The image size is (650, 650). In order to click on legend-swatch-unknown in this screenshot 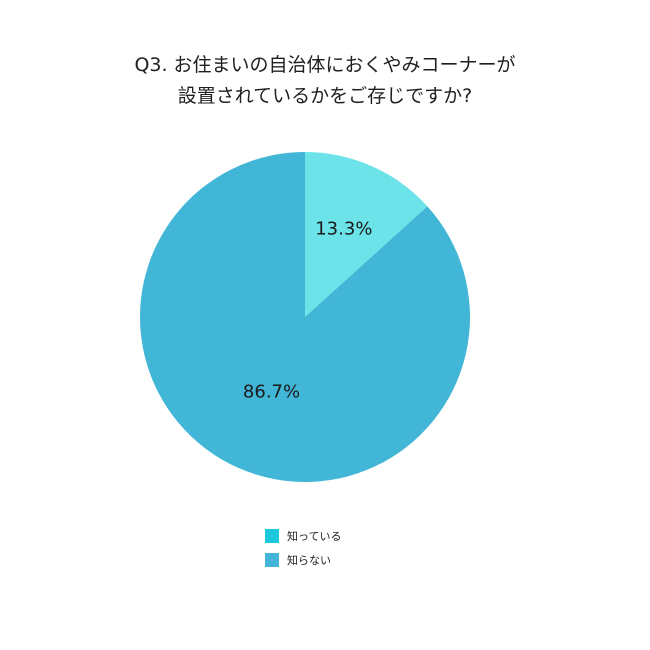, I will do `click(272, 560)`.